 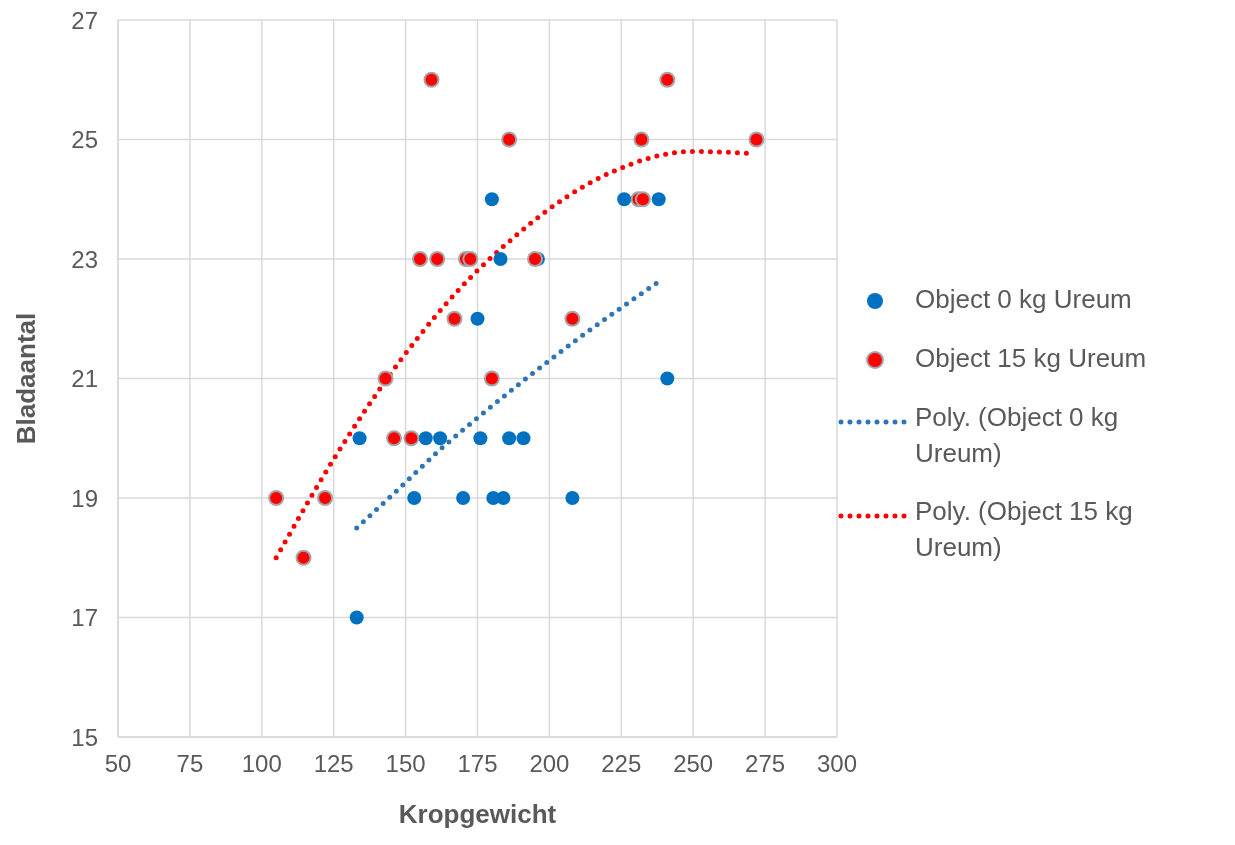 What do you see at coordinates (84, 140) in the screenshot?
I see `y-tick-label: 25` at bounding box center [84, 140].